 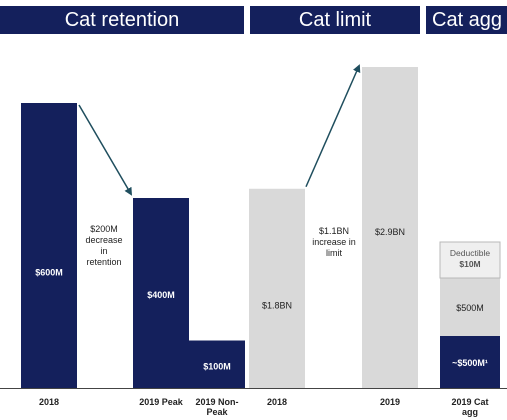 I want to click on agg-segment-label-1: ~$500M¹, so click(x=470, y=363).